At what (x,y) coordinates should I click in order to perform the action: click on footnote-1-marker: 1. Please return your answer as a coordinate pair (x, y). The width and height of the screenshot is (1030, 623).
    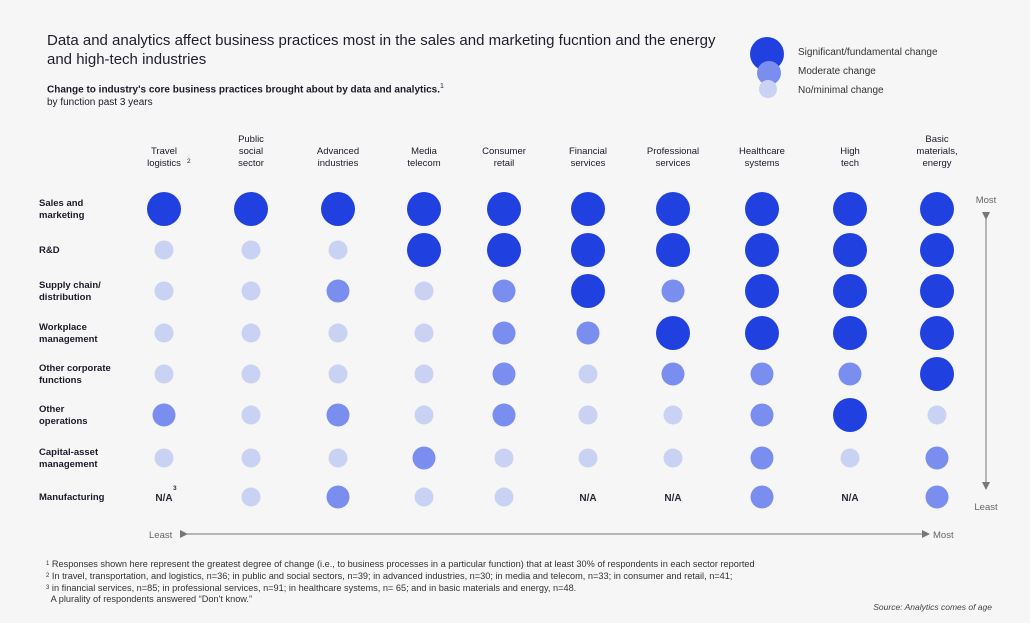
    Looking at the image, I should click on (48, 564).